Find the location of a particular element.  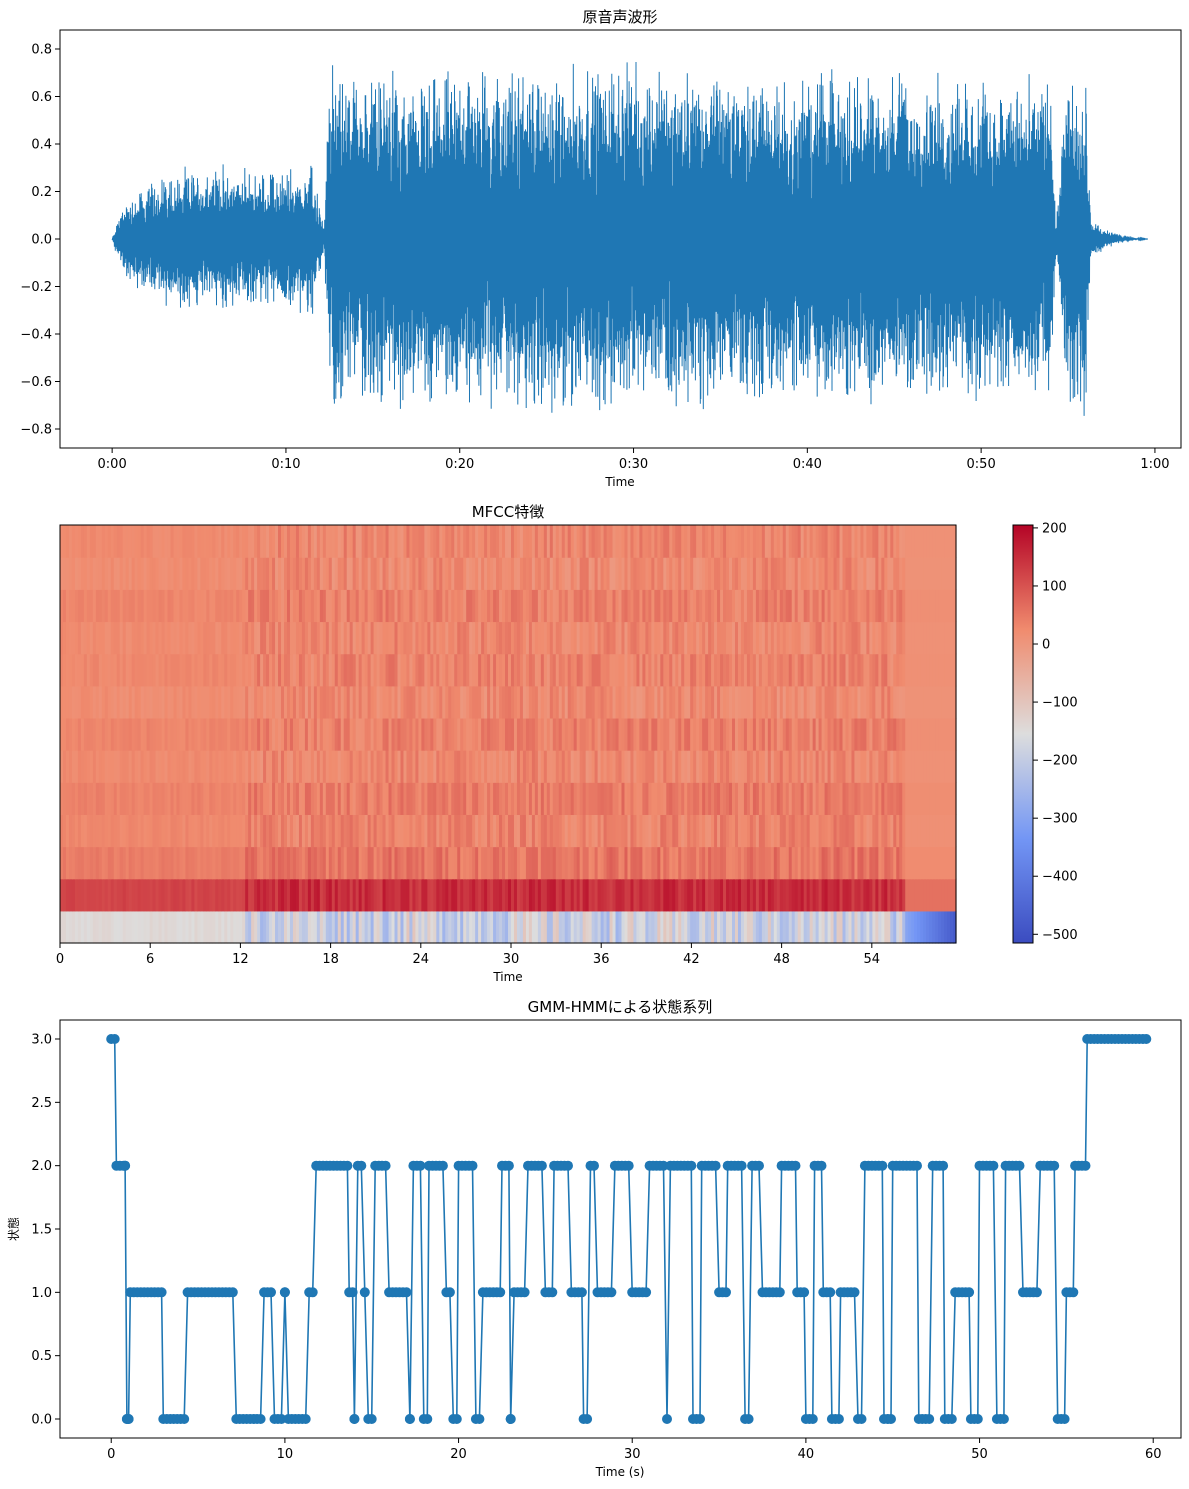

mfcc-title: MFCC特徴 is located at coordinates (508, 512).